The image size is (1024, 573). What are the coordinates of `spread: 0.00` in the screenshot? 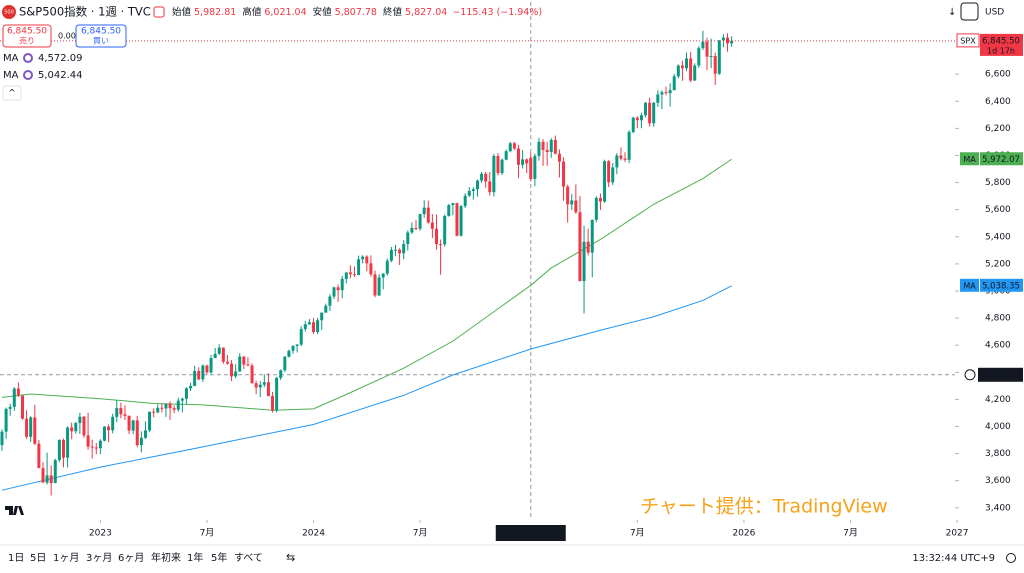 It's located at (67, 36).